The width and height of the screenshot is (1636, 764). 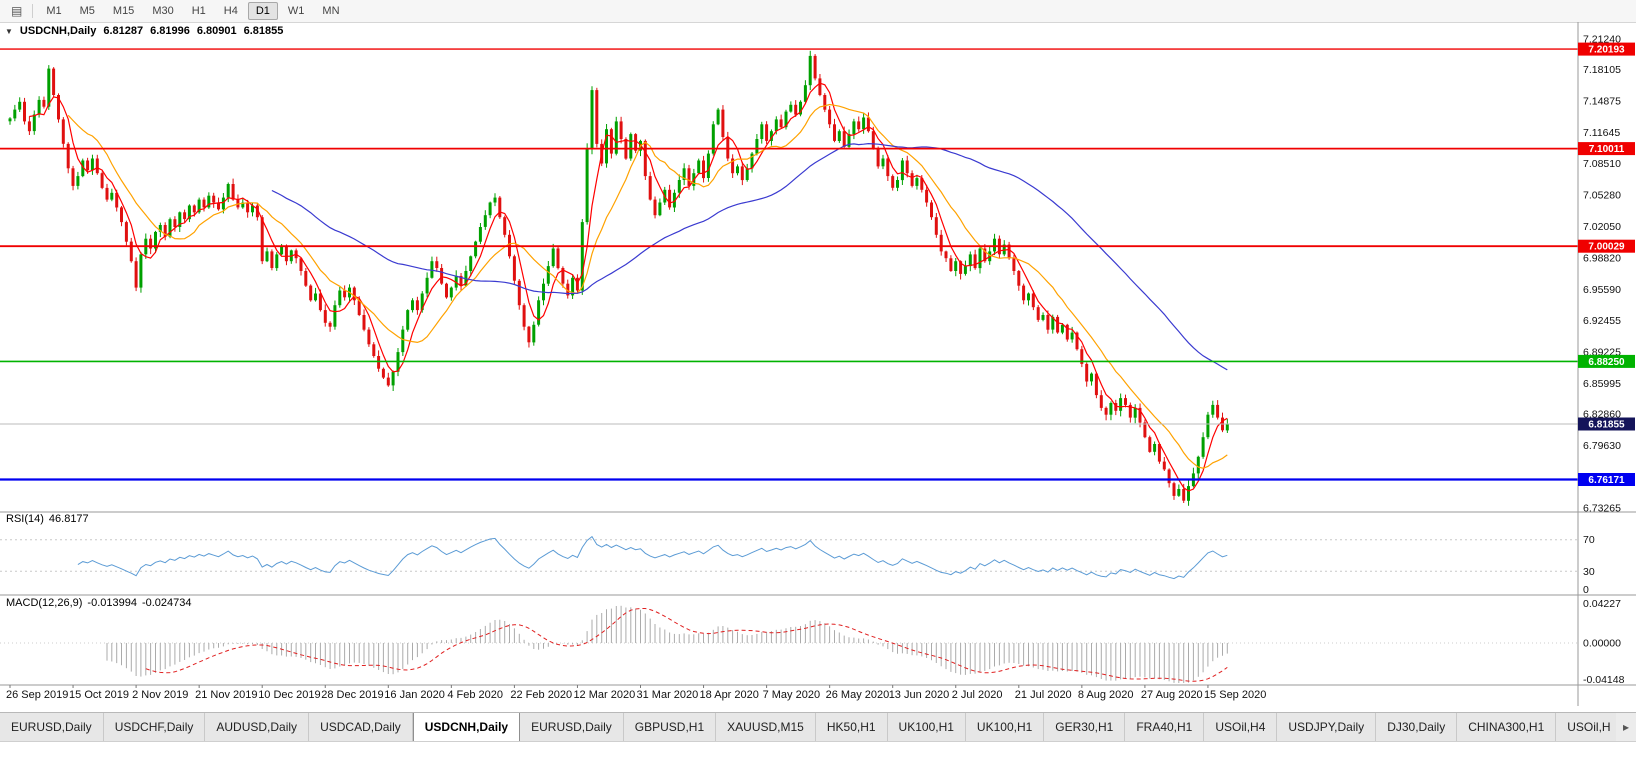 What do you see at coordinates (58, 31) in the screenshot?
I see `chart-symbol-label: USDCNH,Daily` at bounding box center [58, 31].